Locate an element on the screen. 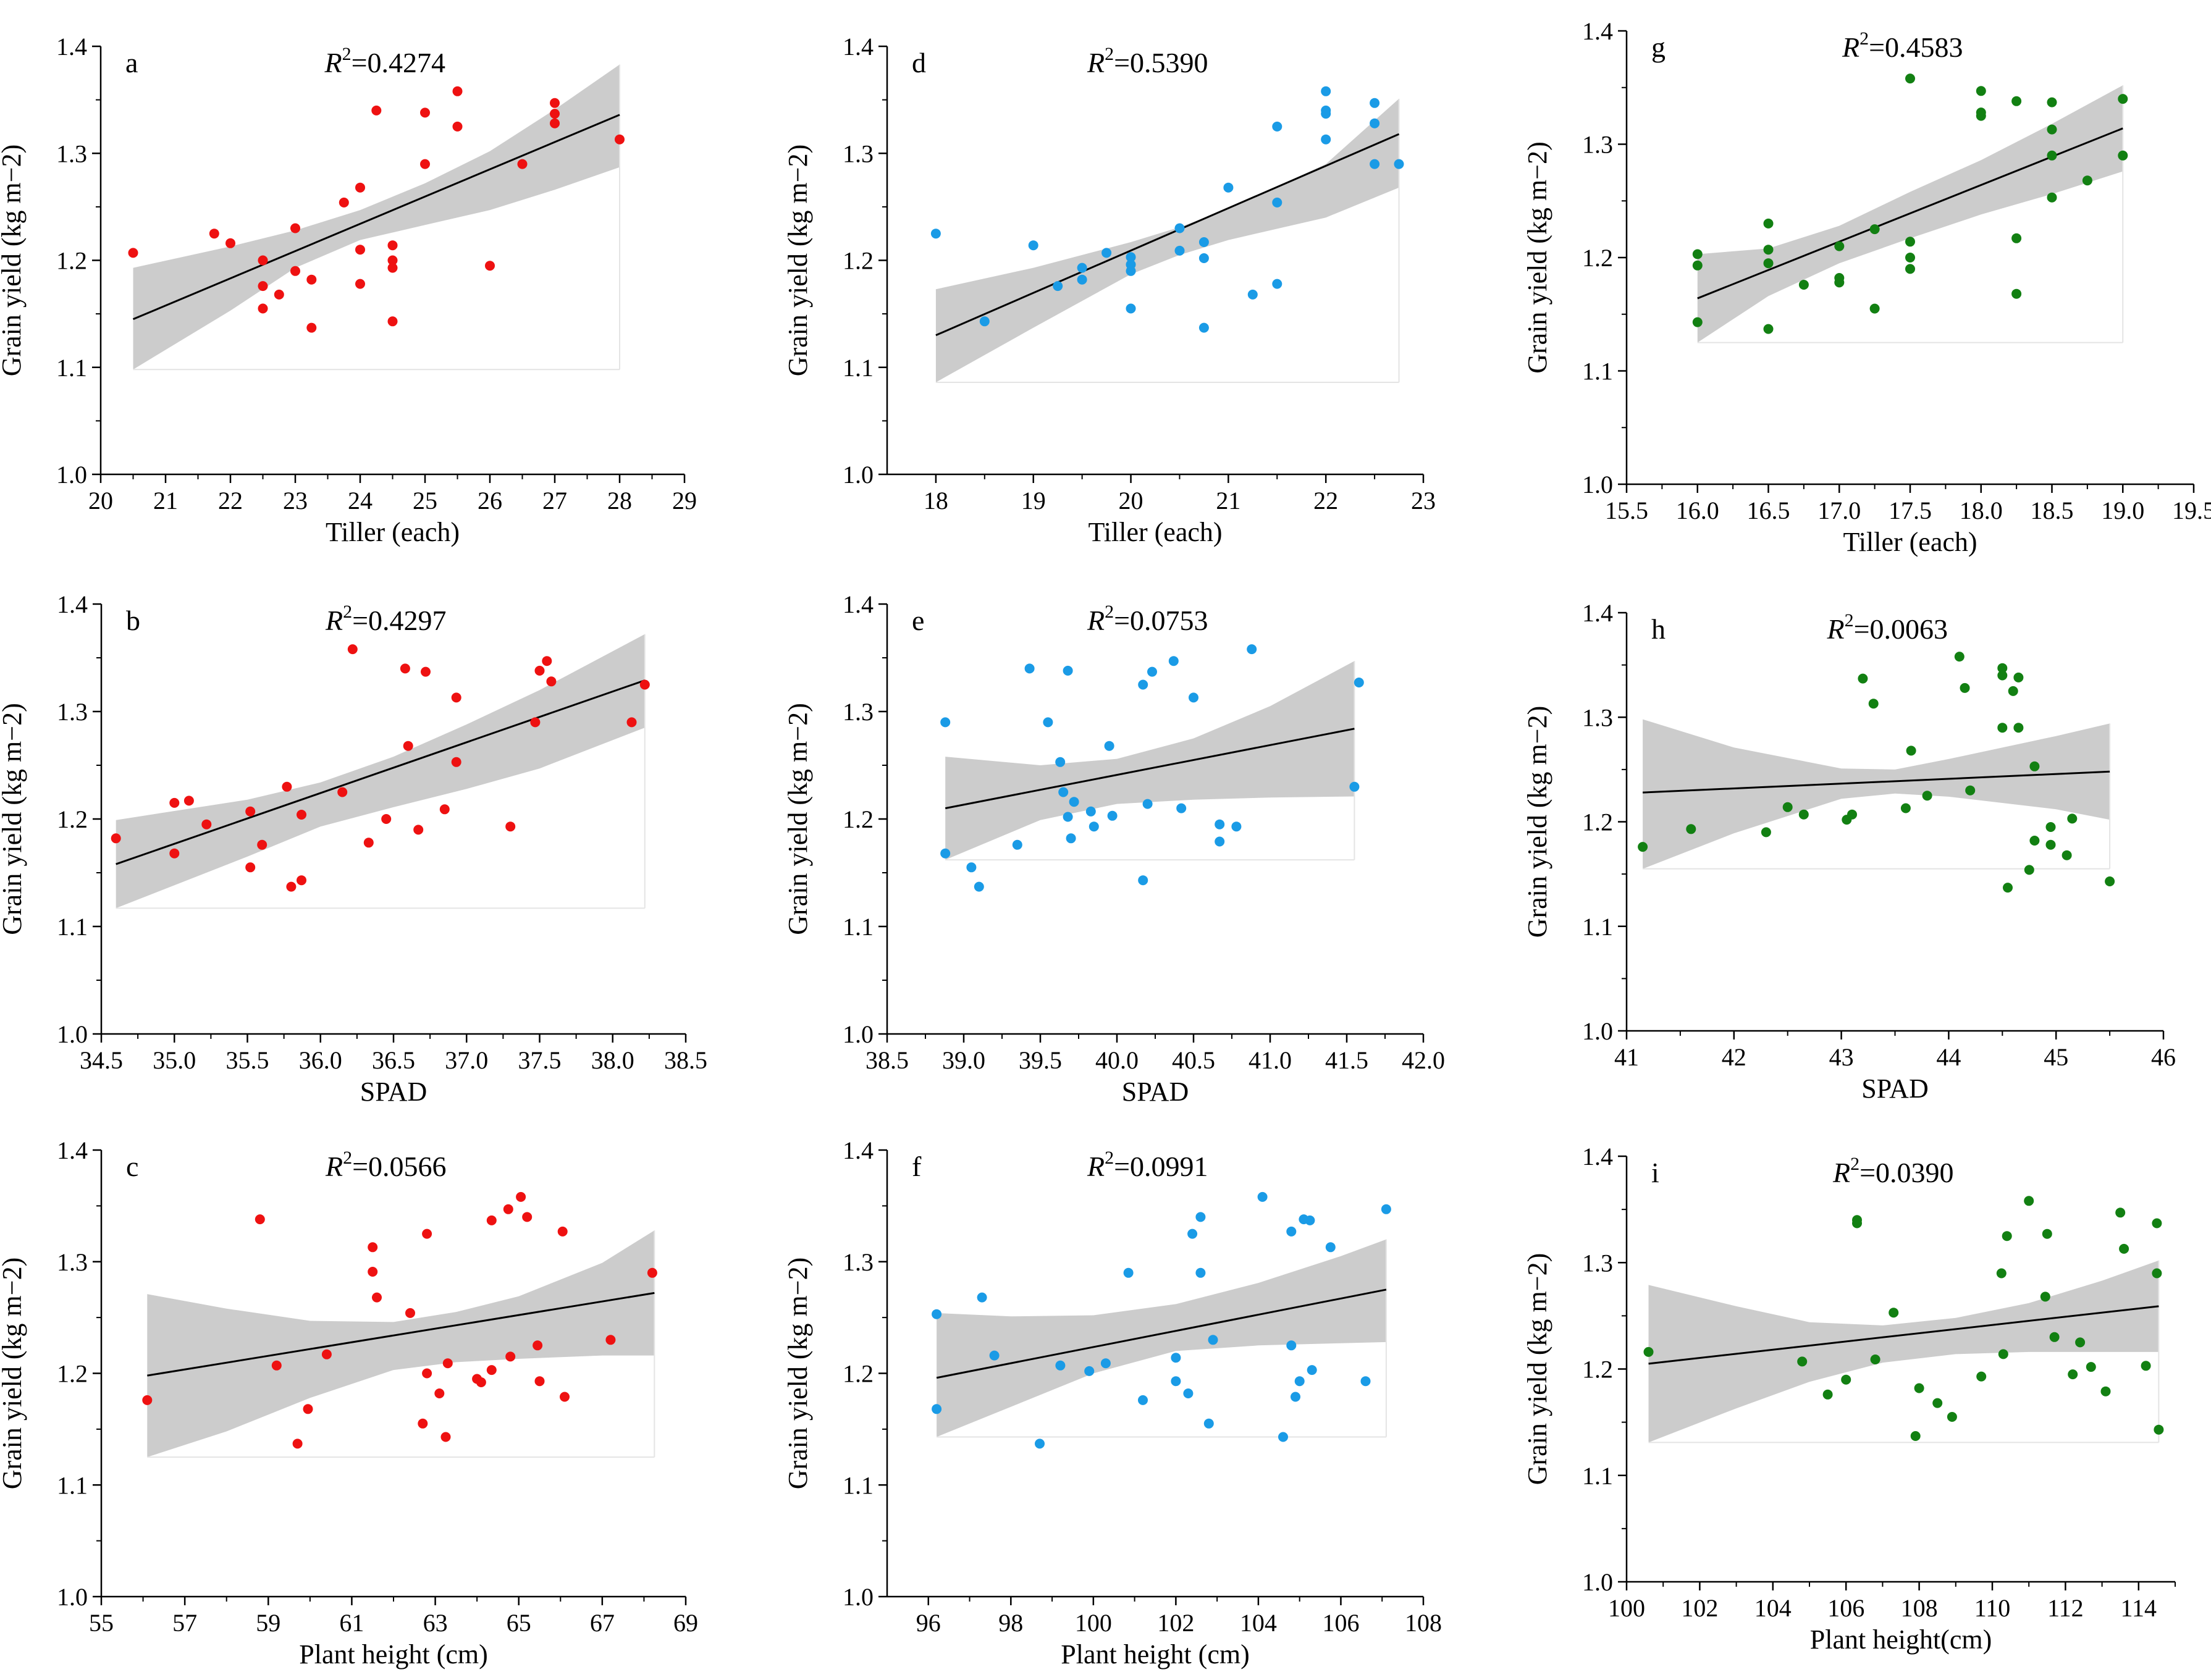  x-tick-label: 37.5 is located at coordinates (540, 1060).